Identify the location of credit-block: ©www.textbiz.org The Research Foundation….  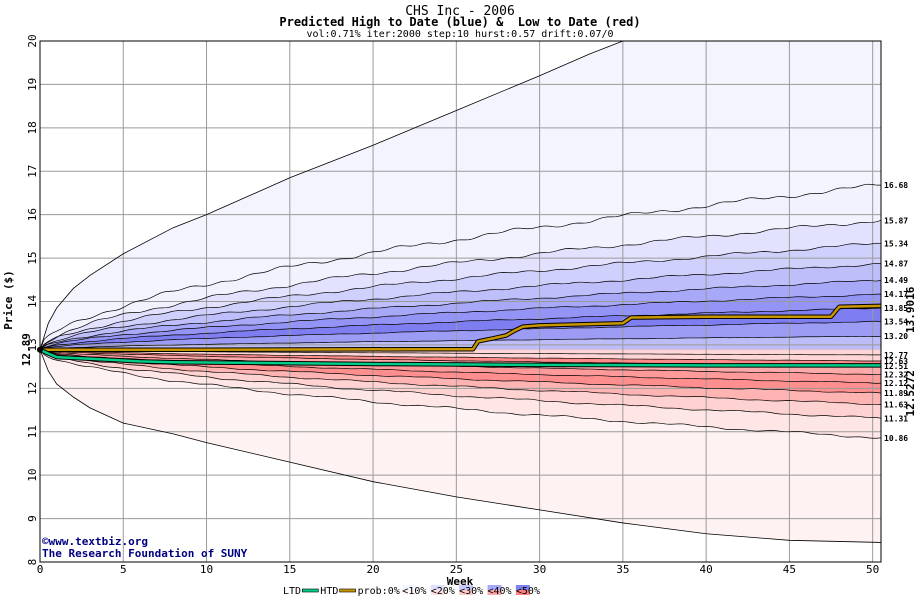
(145, 547).